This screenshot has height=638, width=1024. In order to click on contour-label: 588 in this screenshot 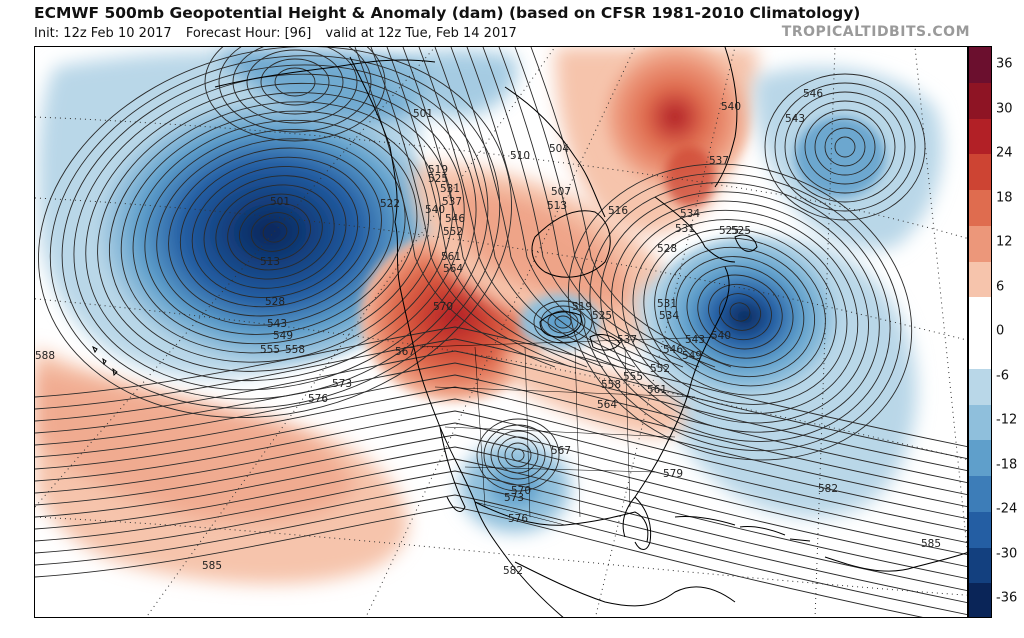, I will do `click(45, 356)`.